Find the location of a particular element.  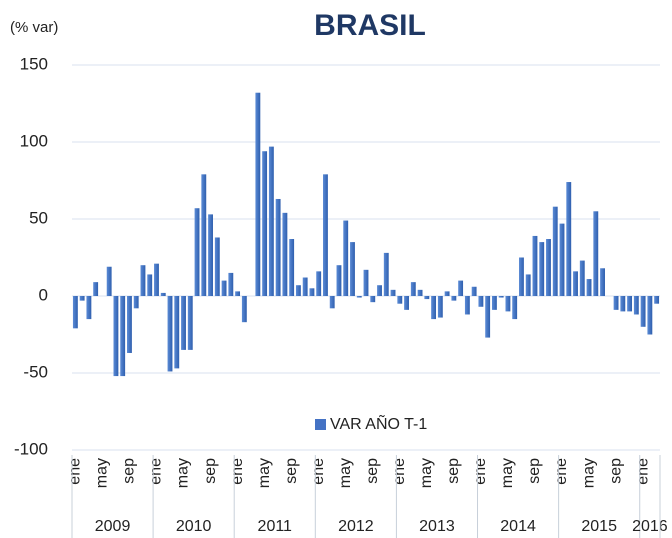

x-group-label: 2015 is located at coordinates (599, 526).